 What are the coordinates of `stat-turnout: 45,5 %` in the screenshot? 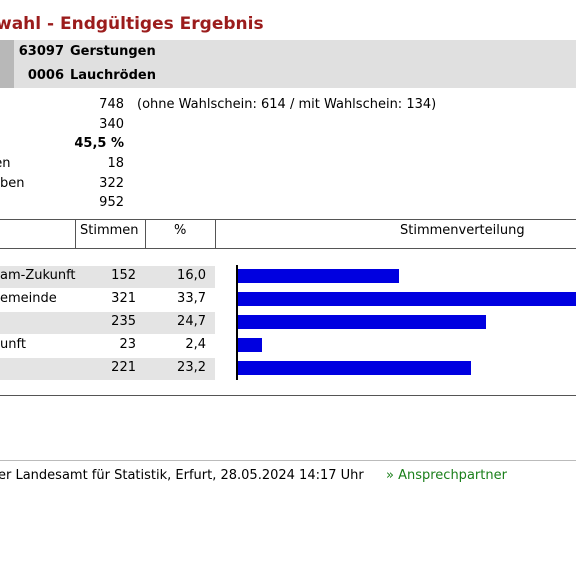 It's located at (99, 143).